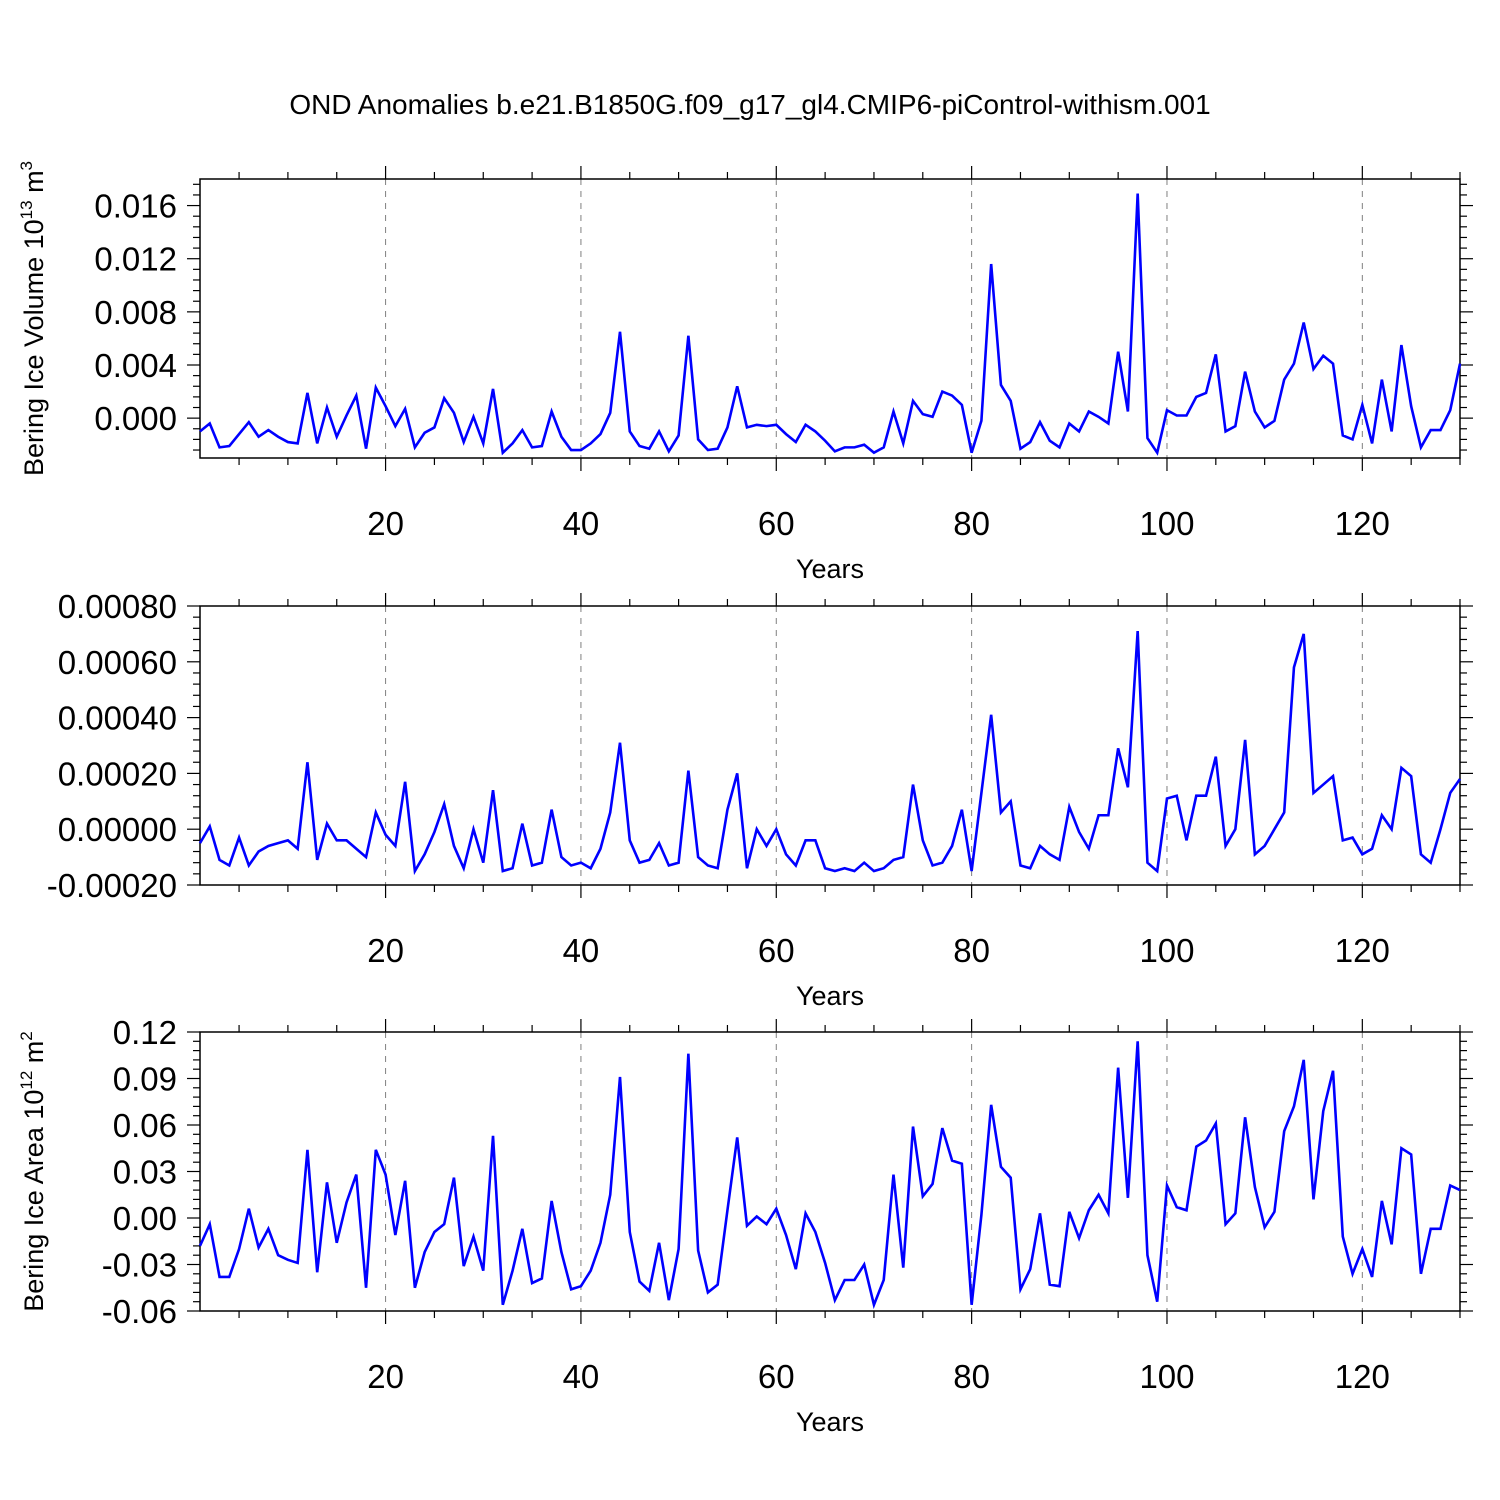  What do you see at coordinates (135, 206) in the screenshot?
I see `y-tick-label: 0.016` at bounding box center [135, 206].